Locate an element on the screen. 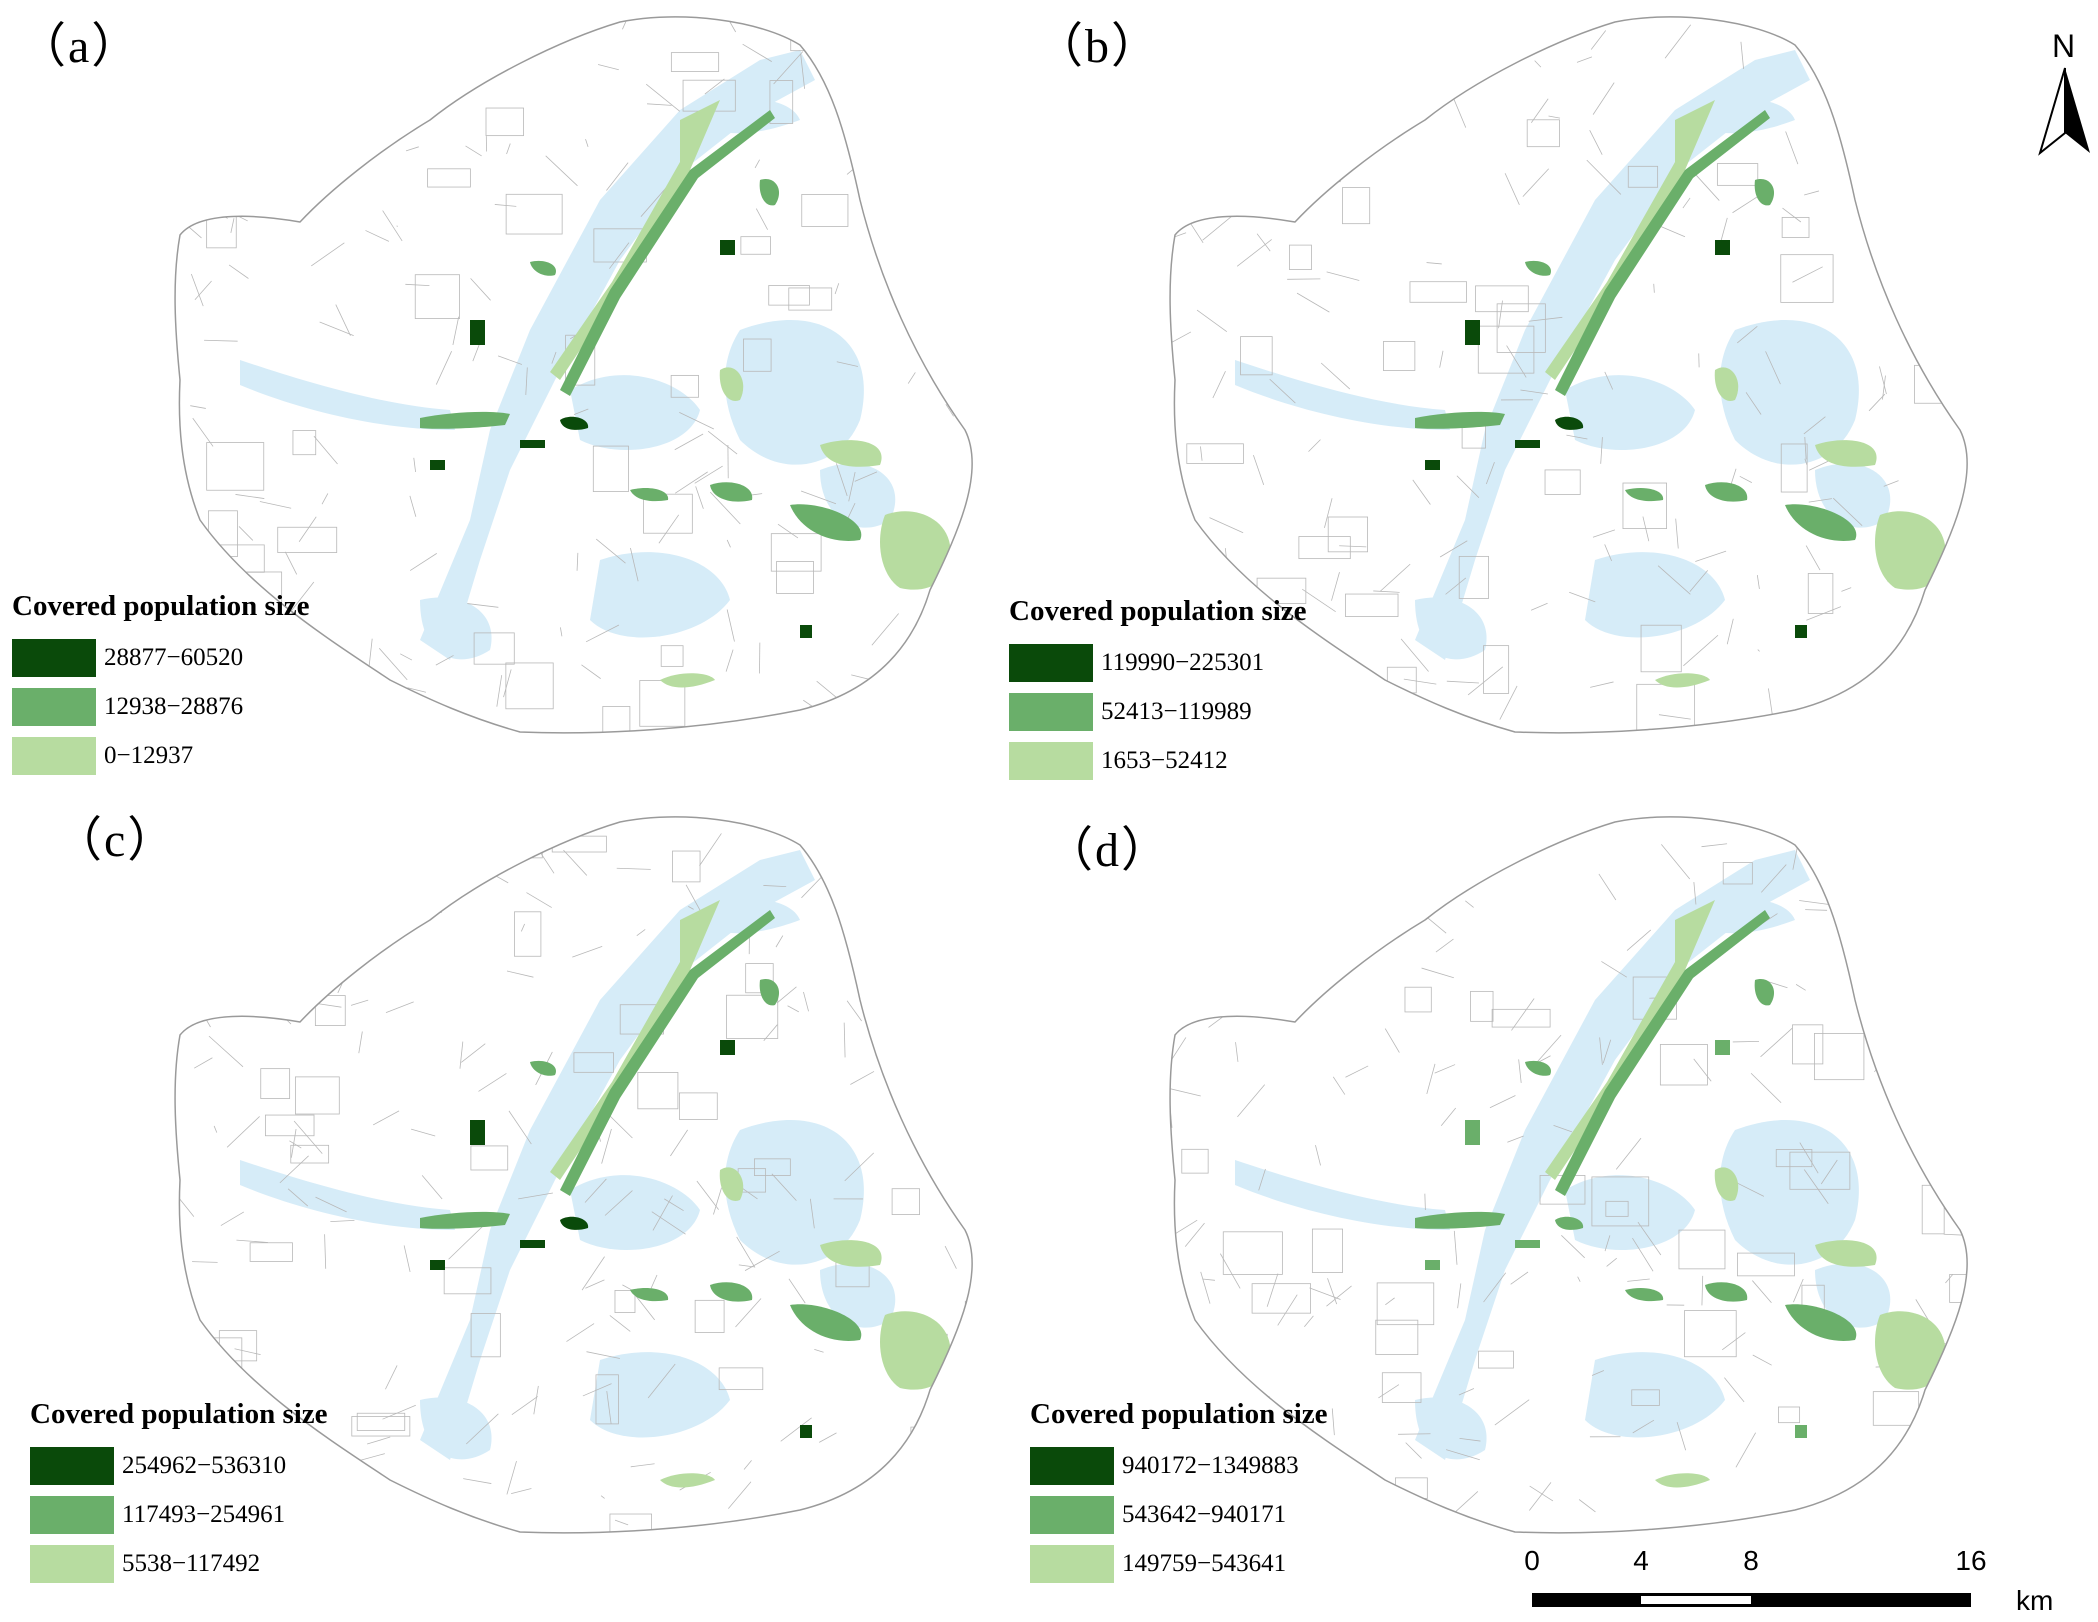  legend-item: 52413−119989 is located at coordinates (1158, 711).